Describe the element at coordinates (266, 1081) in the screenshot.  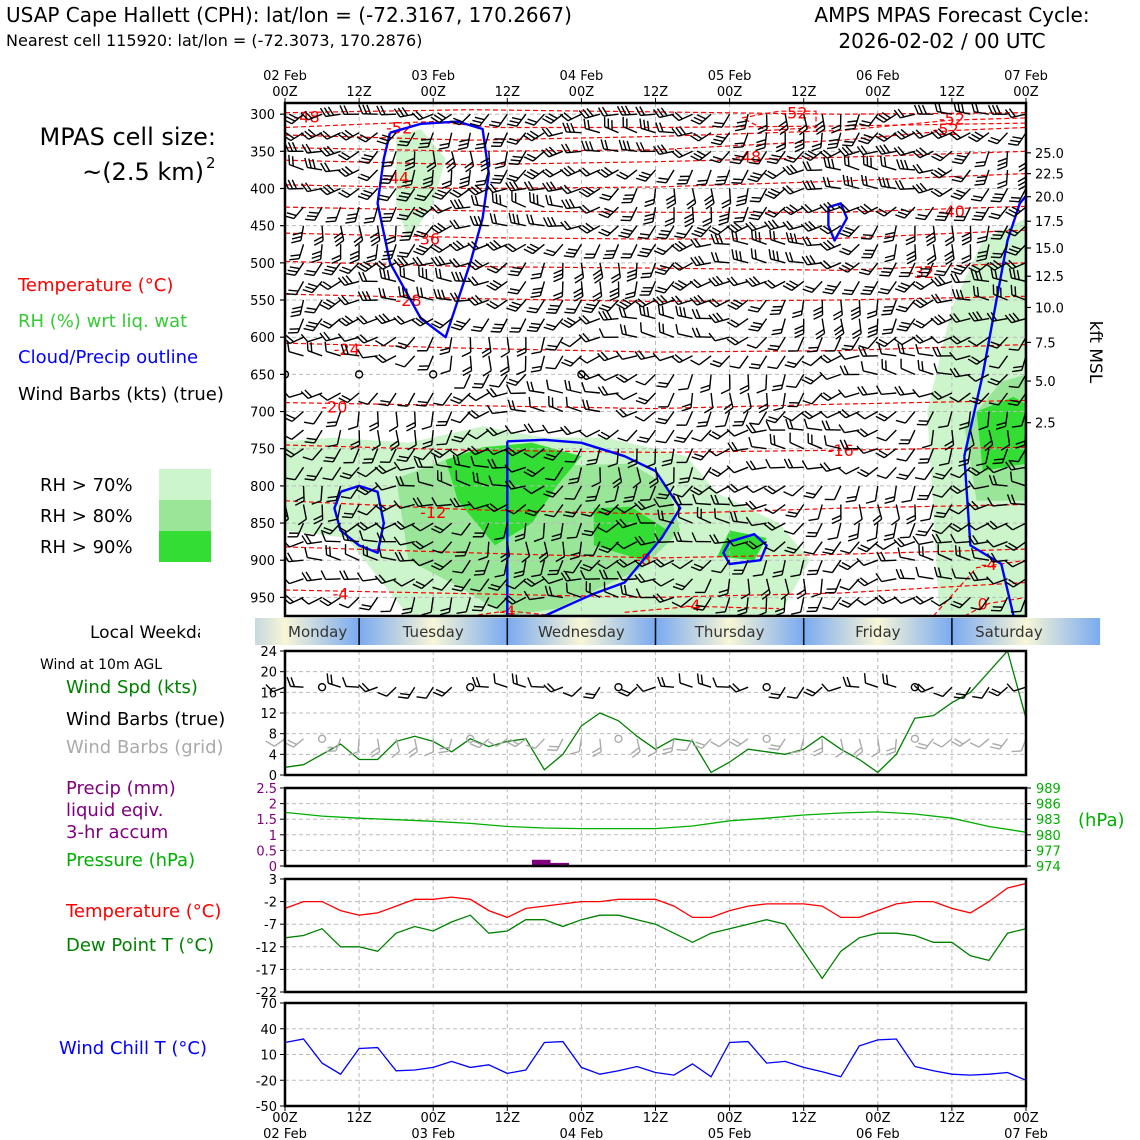
I see `panel-tick-label: -20` at that location.